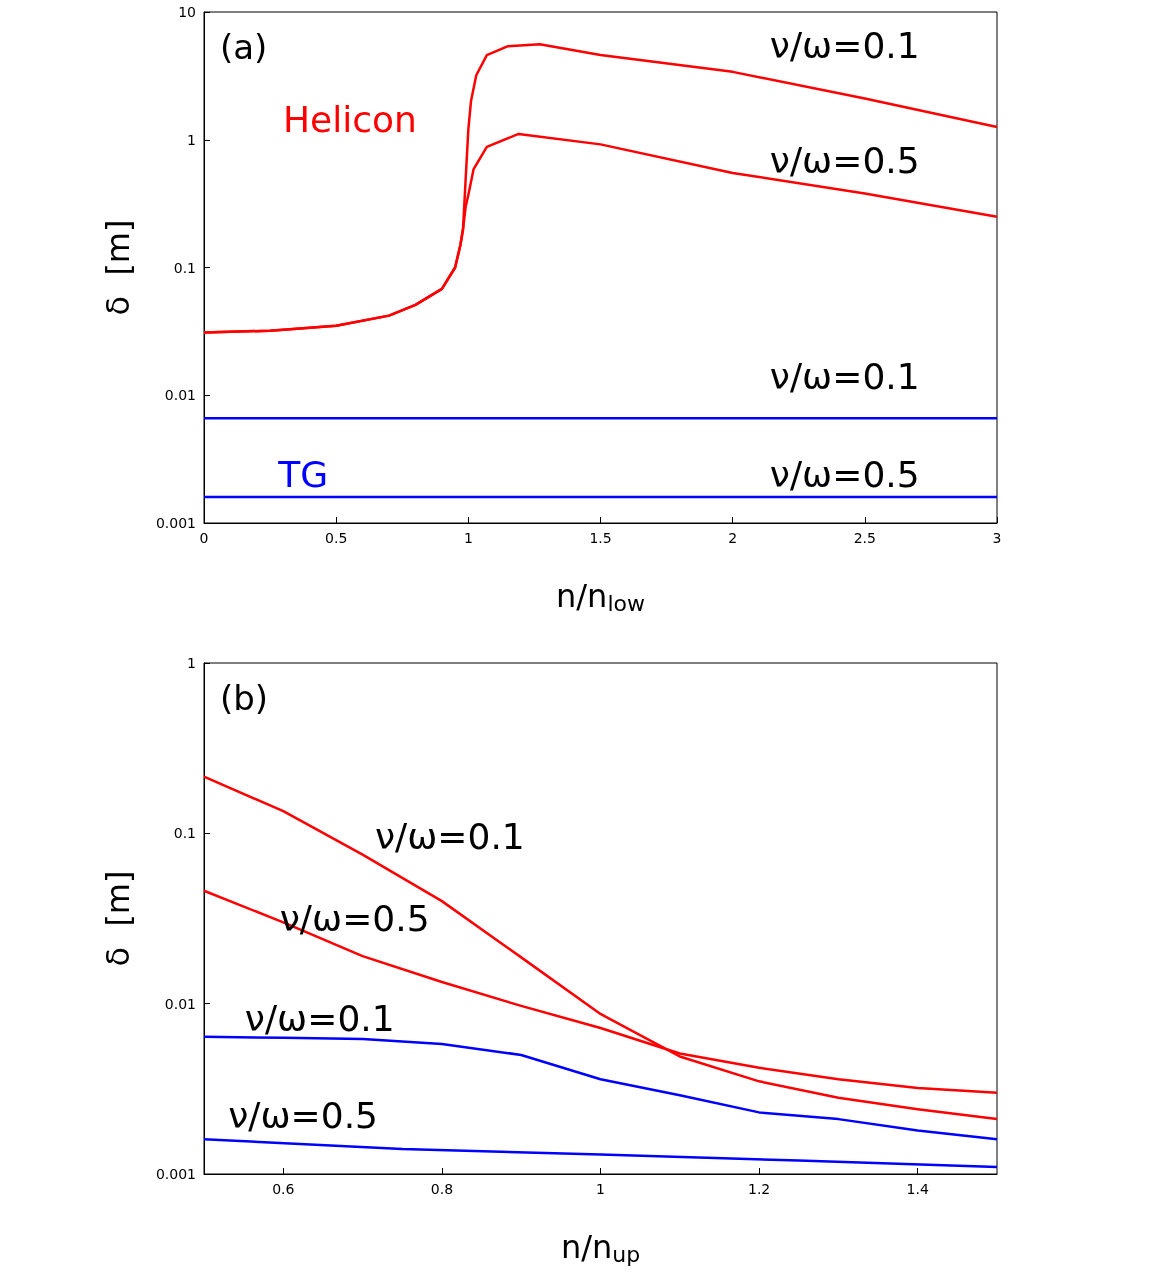 This screenshot has height=1281, width=1162. Describe the element at coordinates (187, 12) in the screenshot. I see `y-tick-label: 10` at that location.